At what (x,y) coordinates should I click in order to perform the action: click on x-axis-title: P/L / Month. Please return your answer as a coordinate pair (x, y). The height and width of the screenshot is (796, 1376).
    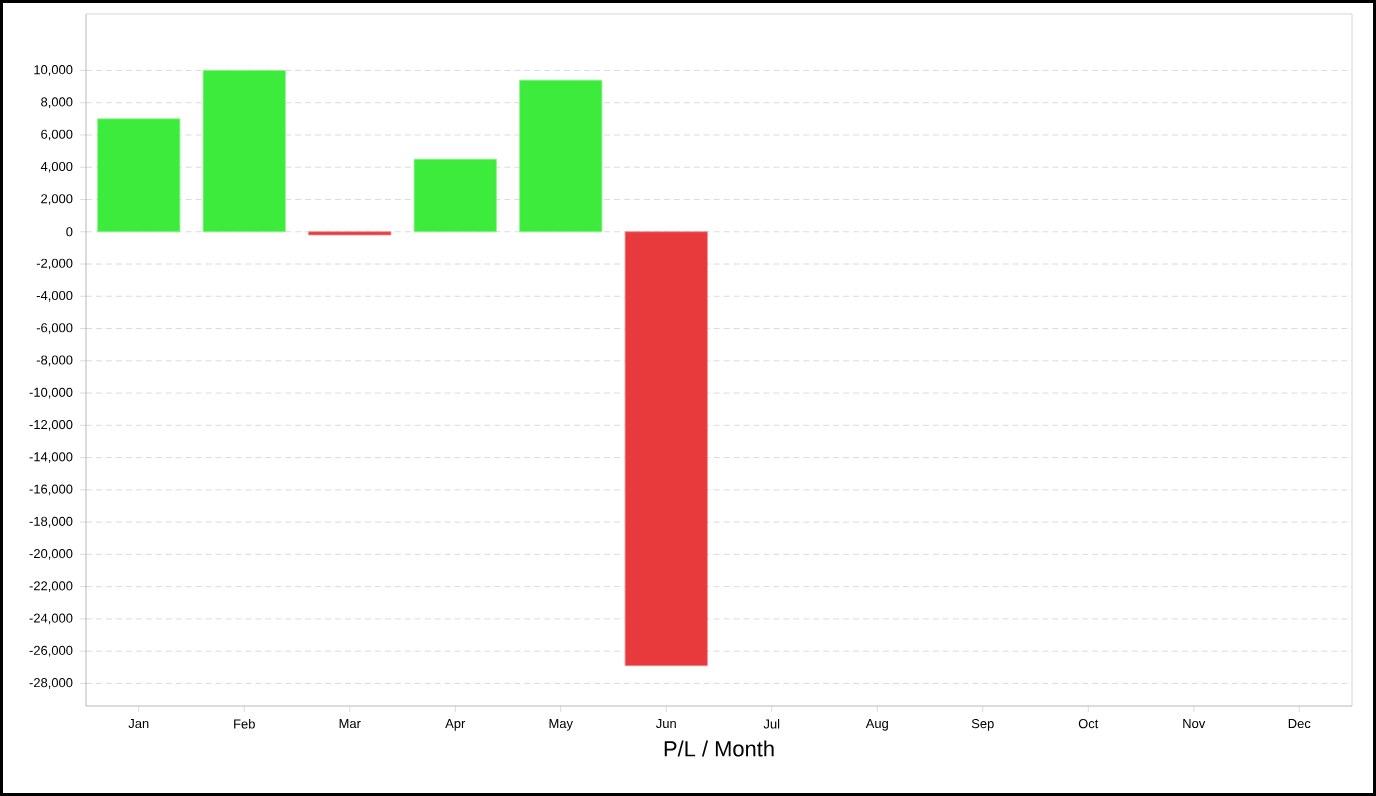
    Looking at the image, I should click on (719, 748).